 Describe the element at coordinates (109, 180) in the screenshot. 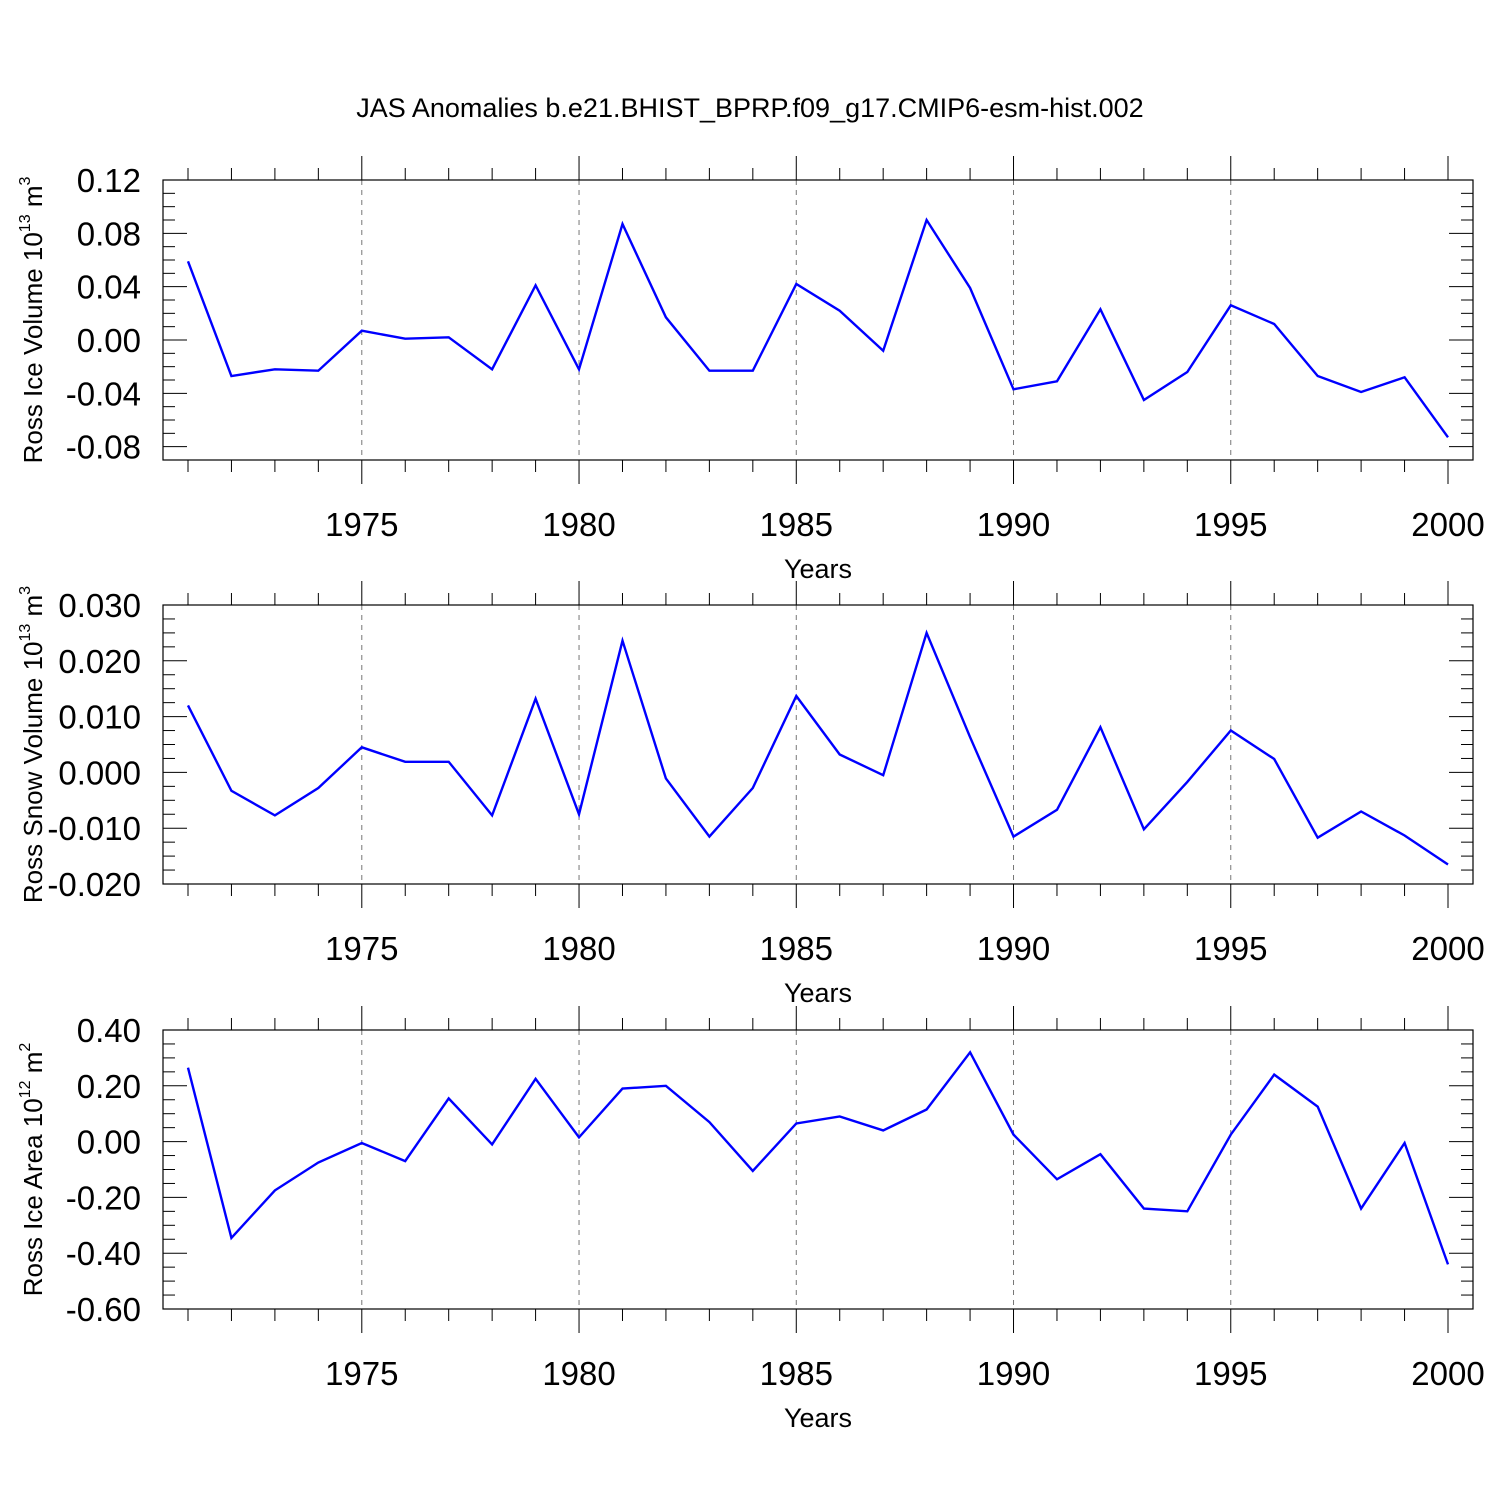

I see `y-tick-label: 0.12` at that location.